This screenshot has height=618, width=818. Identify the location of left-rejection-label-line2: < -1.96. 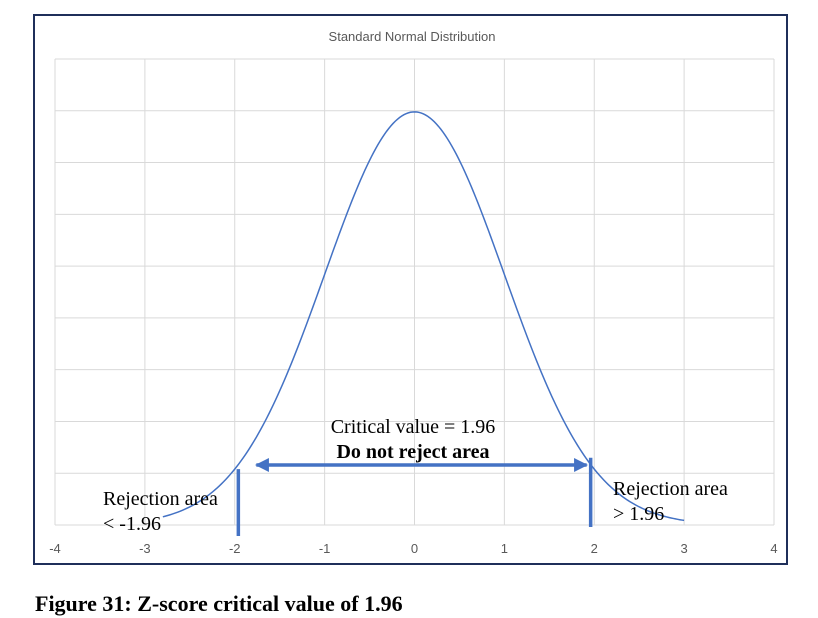
(132, 524).